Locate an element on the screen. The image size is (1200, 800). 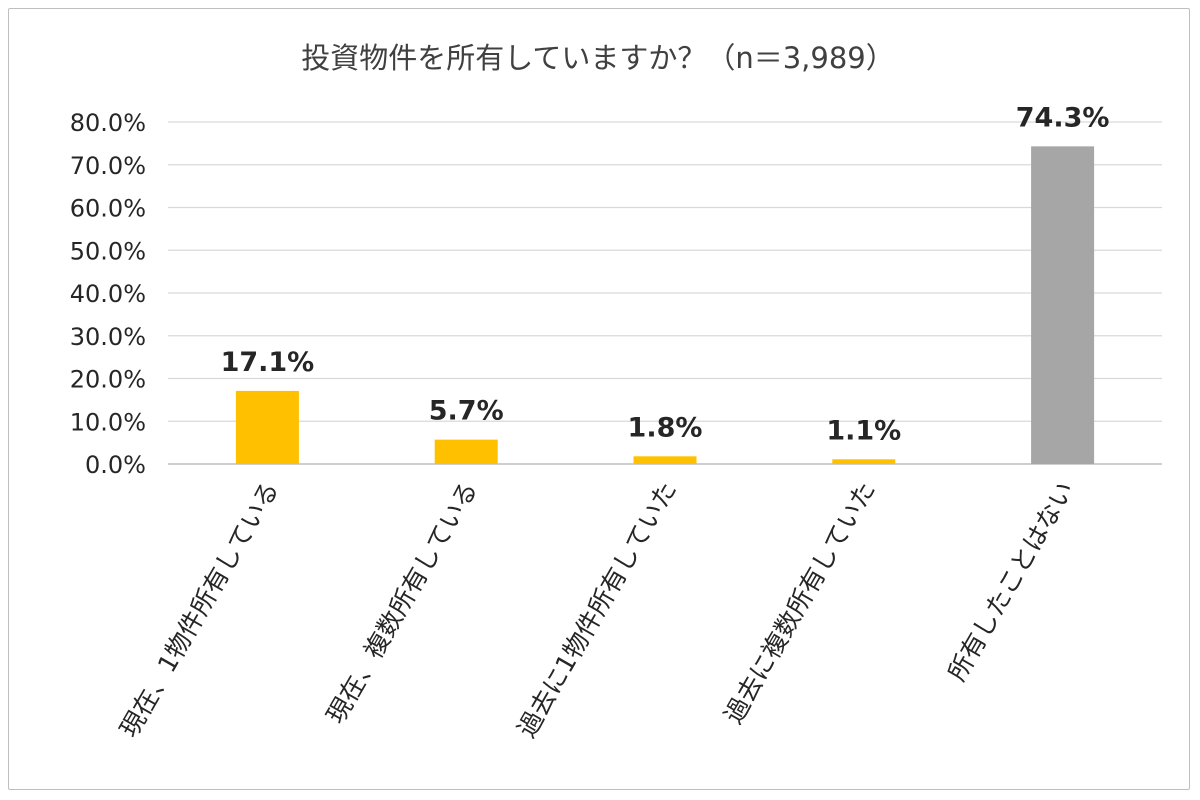
data-label: 1.8% is located at coordinates (665, 427).